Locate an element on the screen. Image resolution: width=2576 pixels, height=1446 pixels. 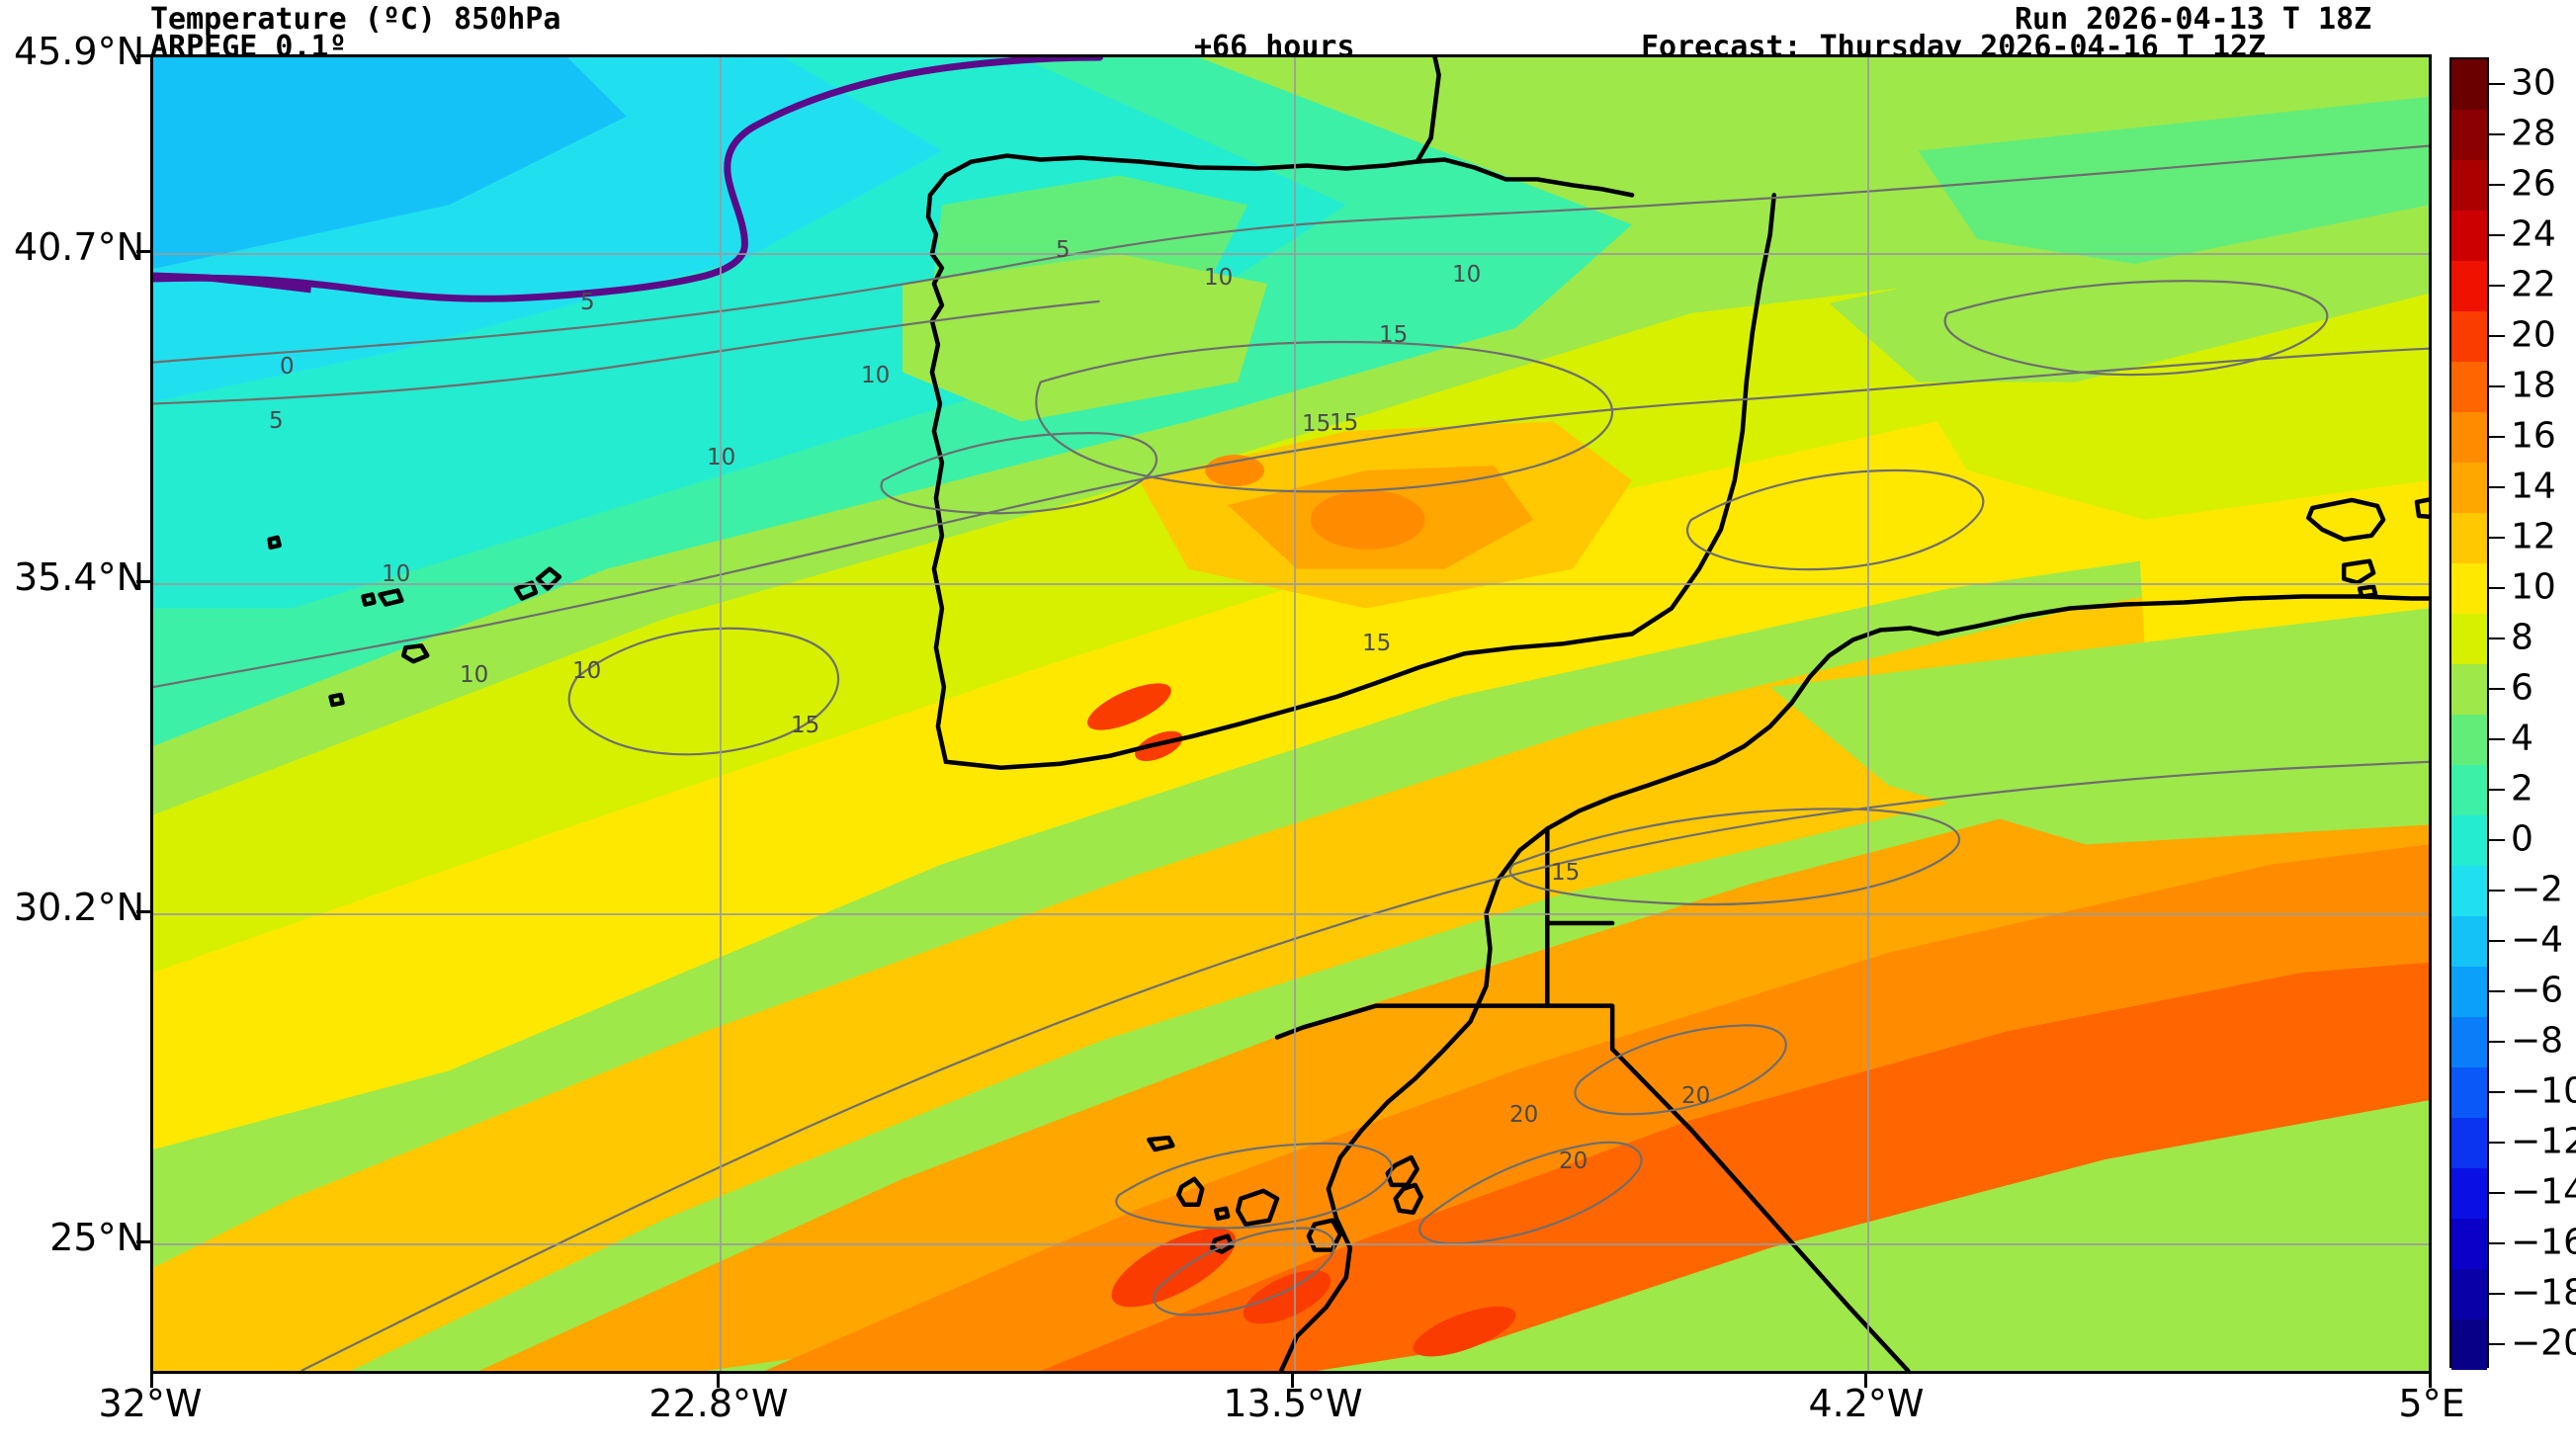
colorbar-tick-label: 16 is located at coordinates (2533, 435).